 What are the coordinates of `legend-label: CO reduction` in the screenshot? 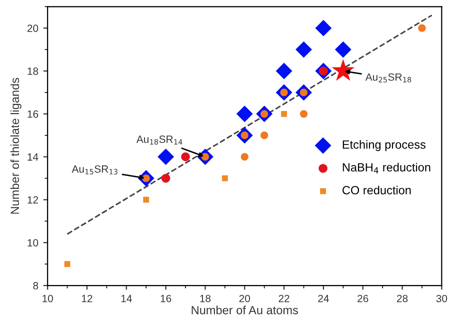 It's located at (376, 190).